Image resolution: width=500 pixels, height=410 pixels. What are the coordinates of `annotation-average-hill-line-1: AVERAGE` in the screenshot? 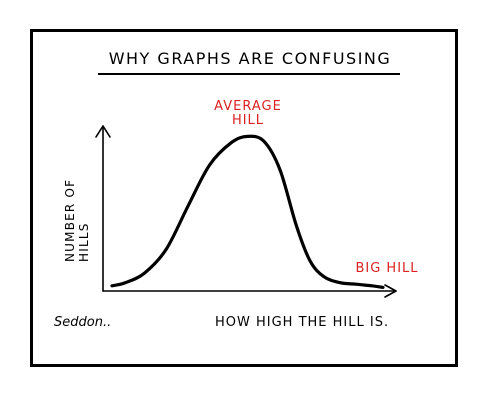 It's located at (248, 106).